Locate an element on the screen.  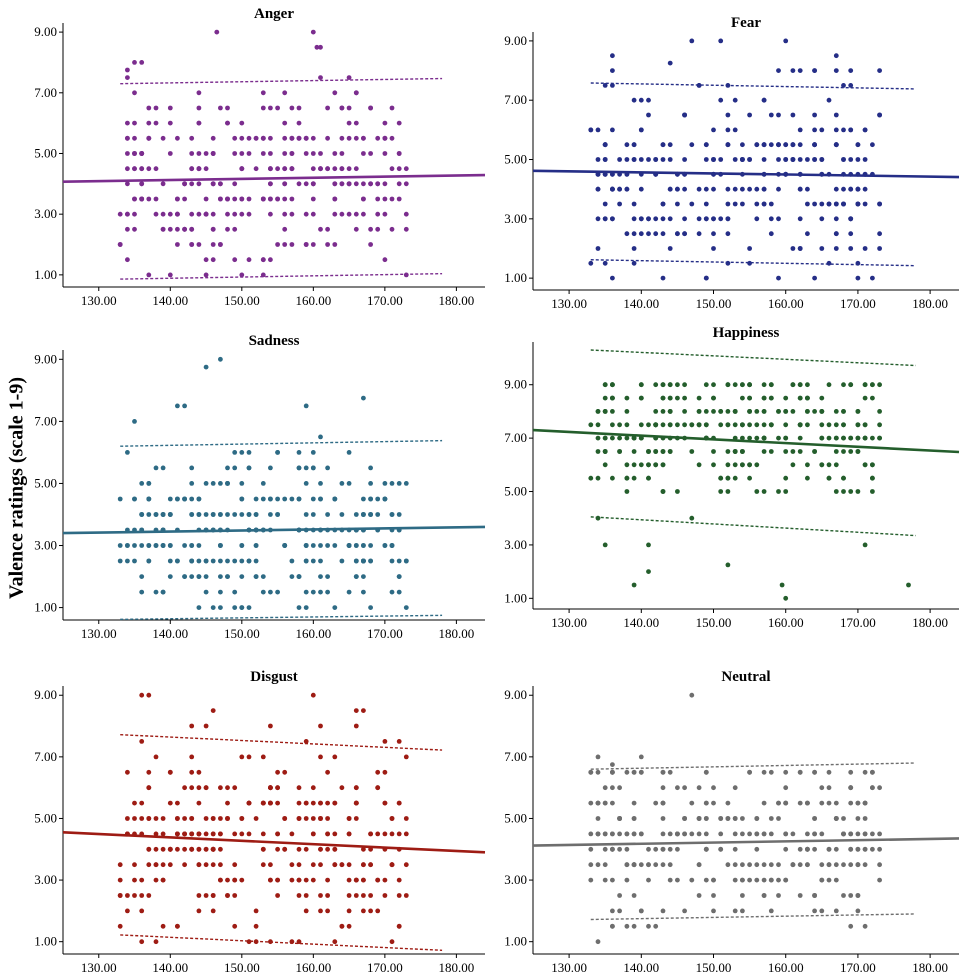
y-tick-label: 3.00 is located at coordinates (515, 218).